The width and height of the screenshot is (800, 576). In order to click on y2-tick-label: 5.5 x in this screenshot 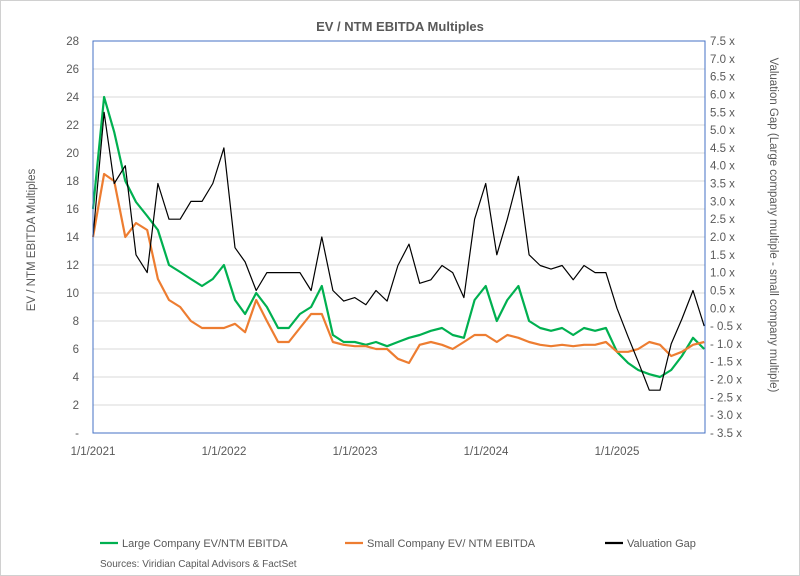, I will do `click(722, 113)`.